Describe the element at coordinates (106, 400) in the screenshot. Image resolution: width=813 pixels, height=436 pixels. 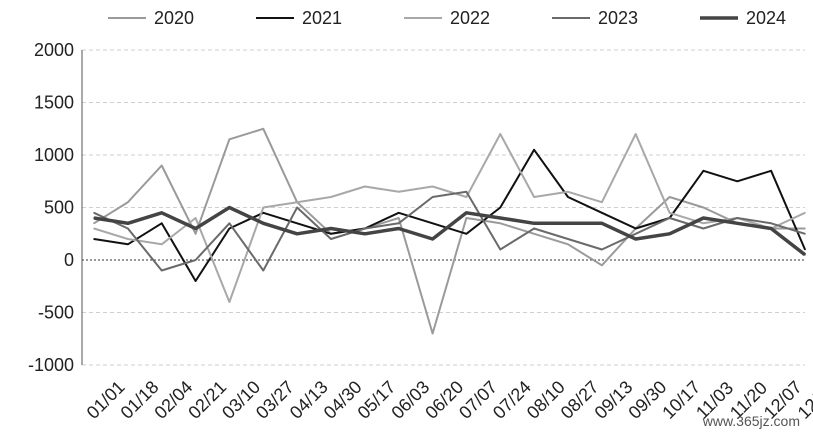
I see `x-tick-label: 01/01` at that location.